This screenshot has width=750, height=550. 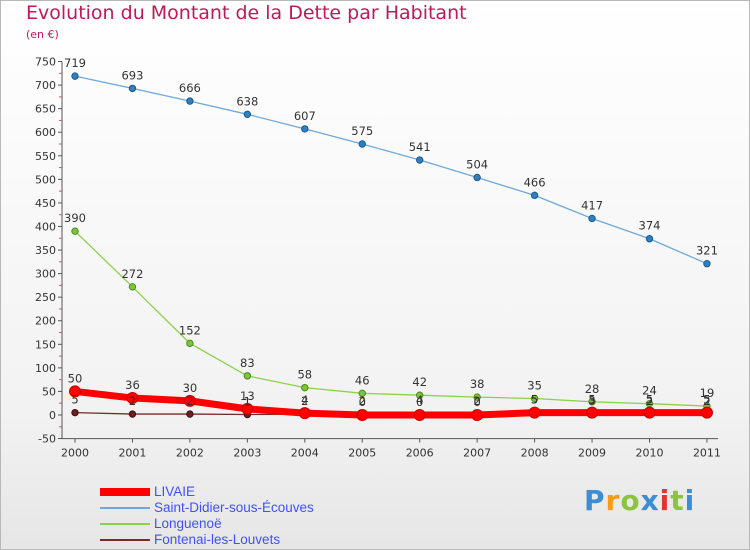 What do you see at coordinates (592, 453) in the screenshot?
I see `x-tick-label: 2009` at bounding box center [592, 453].